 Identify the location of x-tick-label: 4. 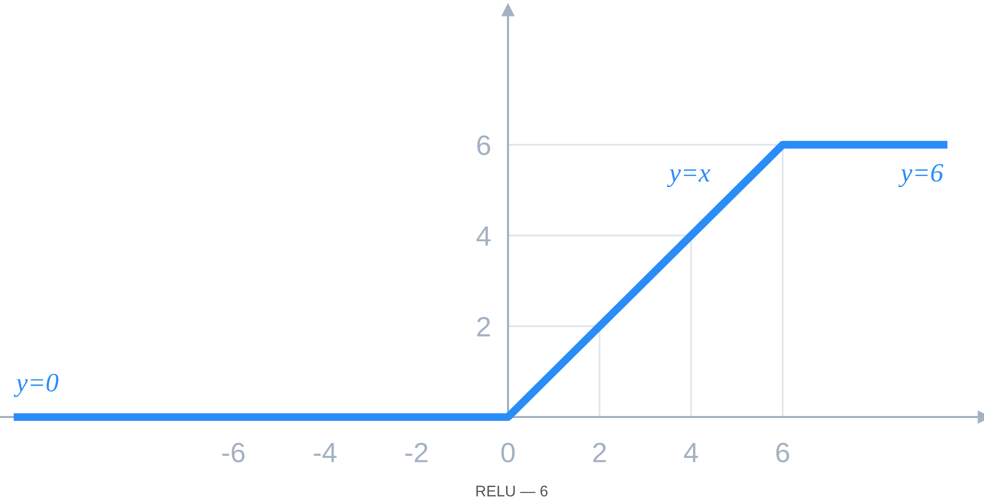
(691, 452).